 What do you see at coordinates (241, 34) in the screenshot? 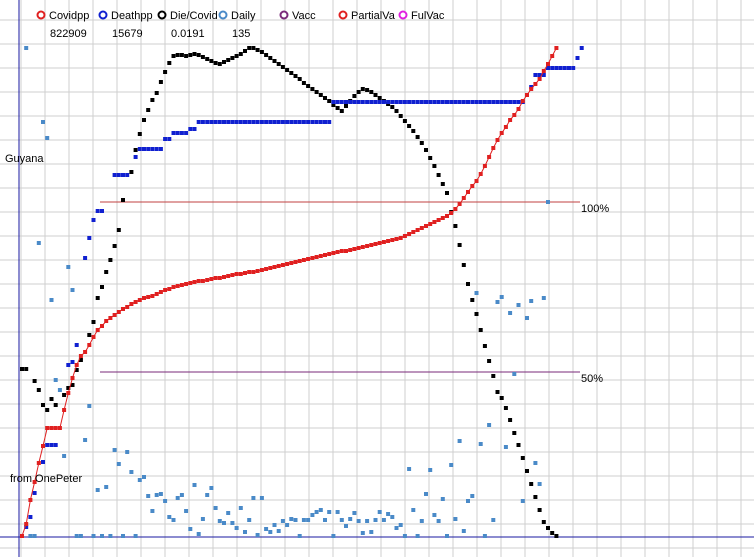
I see `legend-value: 135` at bounding box center [241, 34].